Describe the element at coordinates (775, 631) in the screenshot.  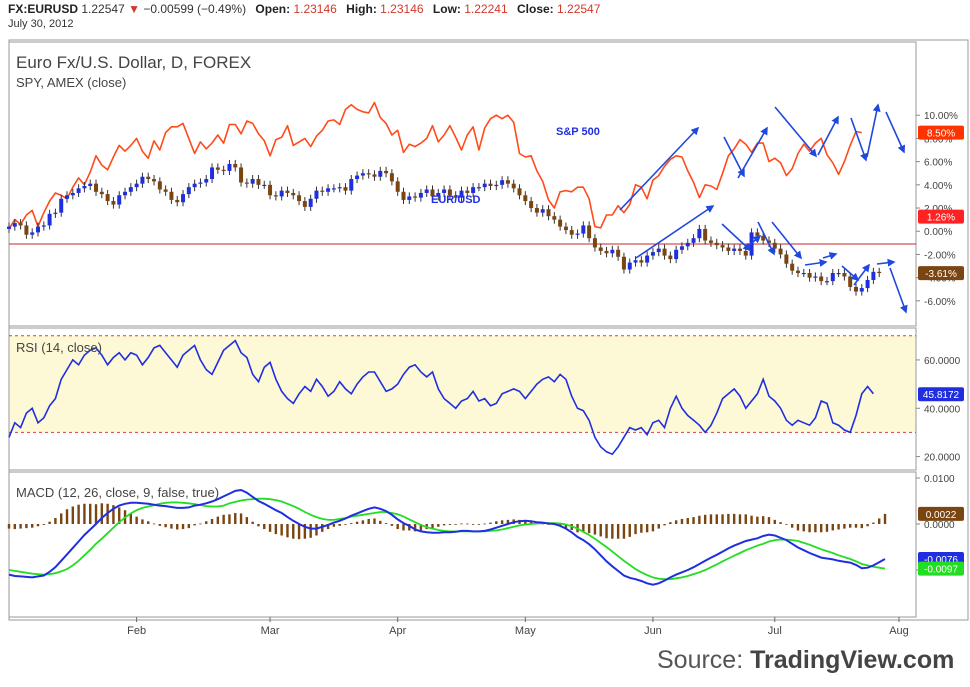
I see `x-tick-label: Jul` at that location.